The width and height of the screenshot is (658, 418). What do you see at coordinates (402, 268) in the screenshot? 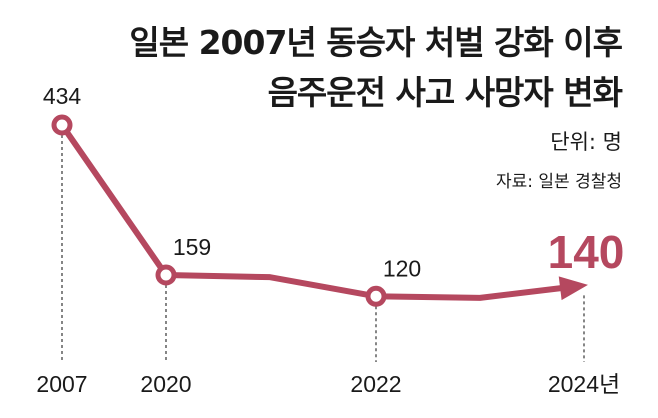
I see `value-label-2022: 120` at bounding box center [402, 268].